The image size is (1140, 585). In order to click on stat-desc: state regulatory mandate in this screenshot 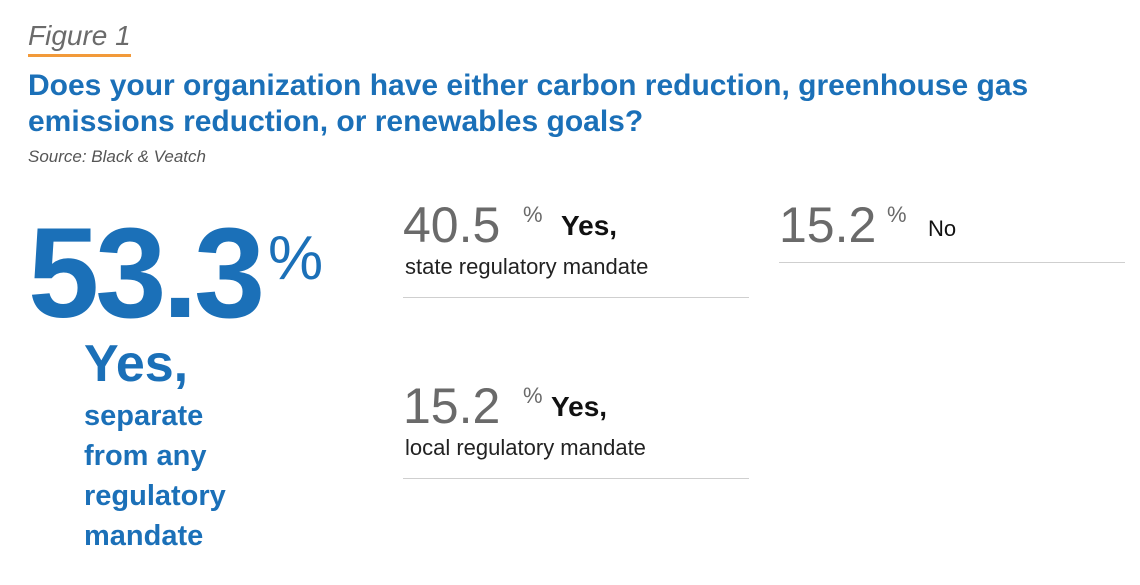, I will do `click(527, 266)`.